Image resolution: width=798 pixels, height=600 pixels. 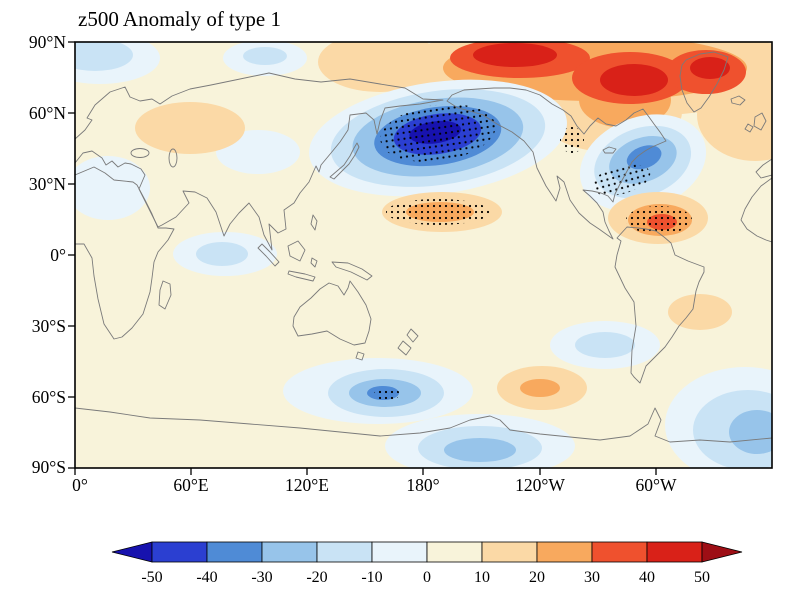 What do you see at coordinates (47, 184) in the screenshot?
I see `lat-label-30n: 30°N` at bounding box center [47, 184].